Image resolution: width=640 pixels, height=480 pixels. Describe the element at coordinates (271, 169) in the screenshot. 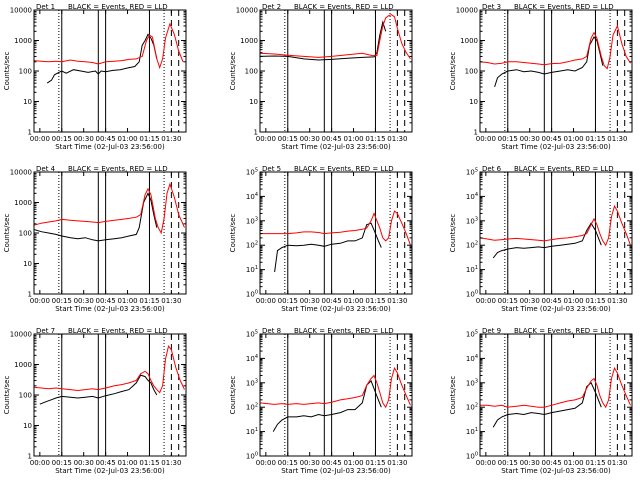

I see `panel-title: Det 5` at that location.